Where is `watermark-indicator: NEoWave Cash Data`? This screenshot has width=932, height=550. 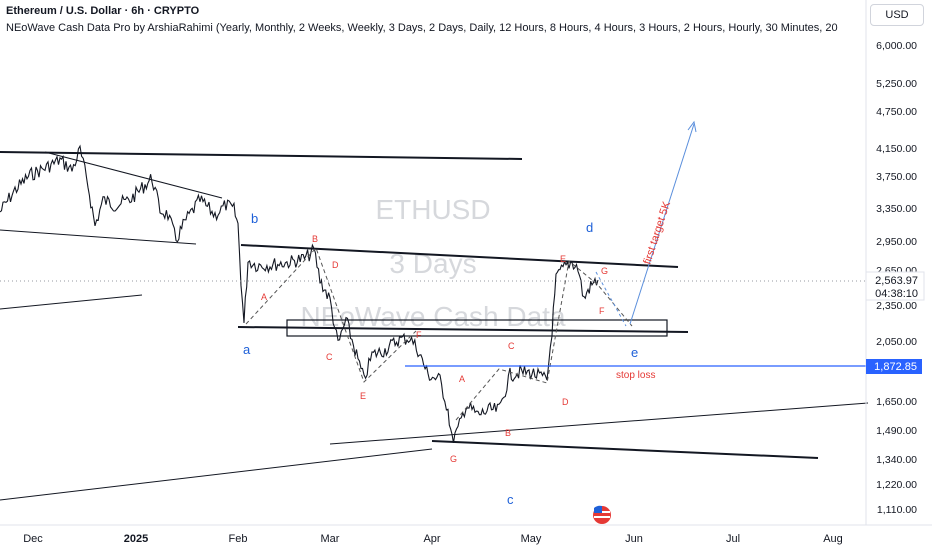
watermark-indicator: NEoWave Cash Data is located at coordinates (432, 316).